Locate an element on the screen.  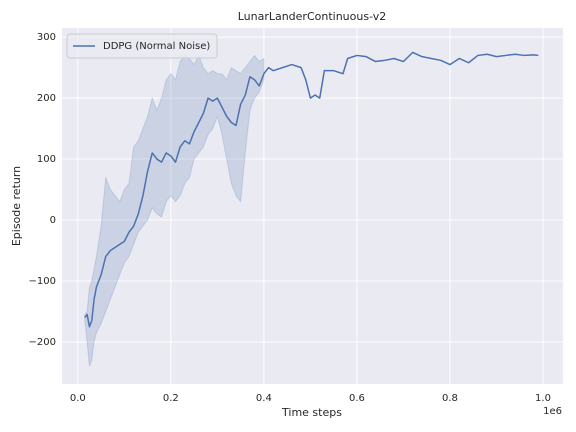
x-tick-label: 0.0 is located at coordinates (78, 398).